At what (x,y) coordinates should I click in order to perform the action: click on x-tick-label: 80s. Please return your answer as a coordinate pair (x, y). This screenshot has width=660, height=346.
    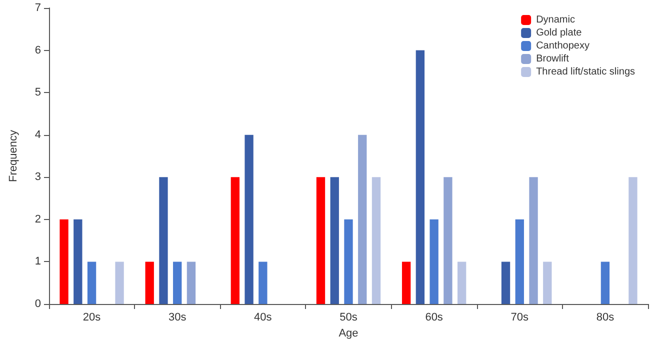
    Looking at the image, I should click on (605, 318).